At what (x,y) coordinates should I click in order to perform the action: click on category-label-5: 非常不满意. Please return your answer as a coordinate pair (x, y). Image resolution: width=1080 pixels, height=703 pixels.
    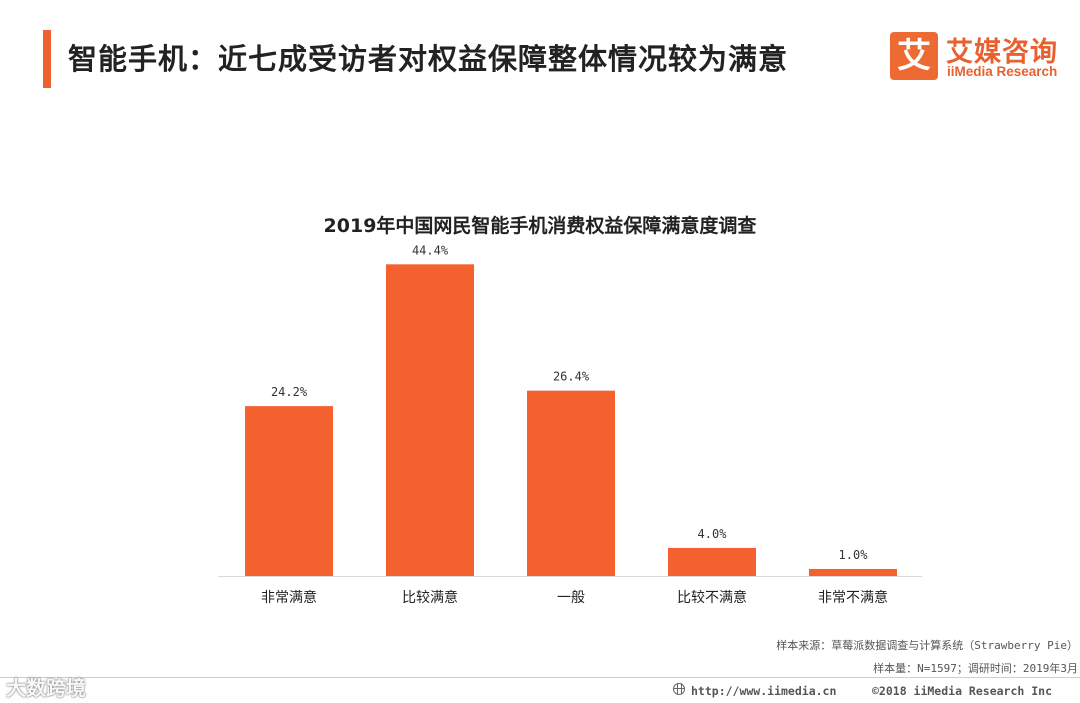
    Looking at the image, I should click on (853, 597).